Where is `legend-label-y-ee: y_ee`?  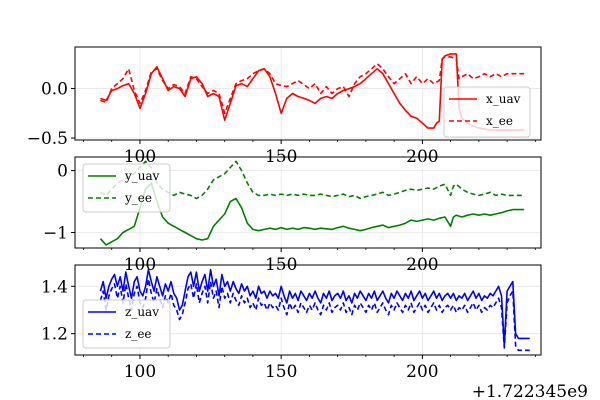 legend-label-y-ee: y_ee is located at coordinates (138, 198).